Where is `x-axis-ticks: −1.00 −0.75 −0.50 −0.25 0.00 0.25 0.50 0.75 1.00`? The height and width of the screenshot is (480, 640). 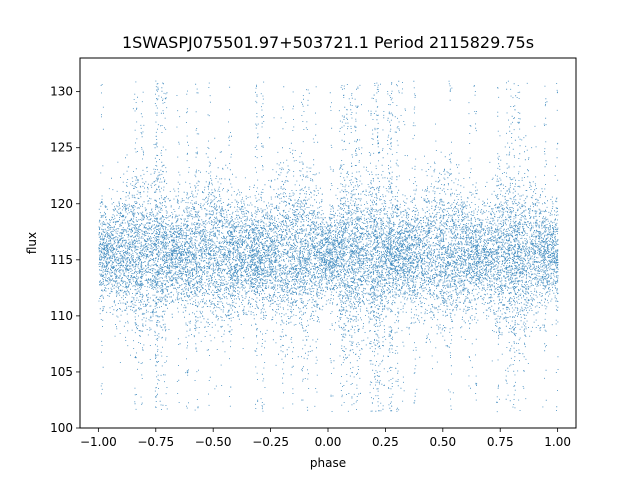 x-axis-ticks: −1.00 −0.75 −0.50 −0.25 0.00 0.25 0.50 0.75 1.00 is located at coordinates (325, 438).